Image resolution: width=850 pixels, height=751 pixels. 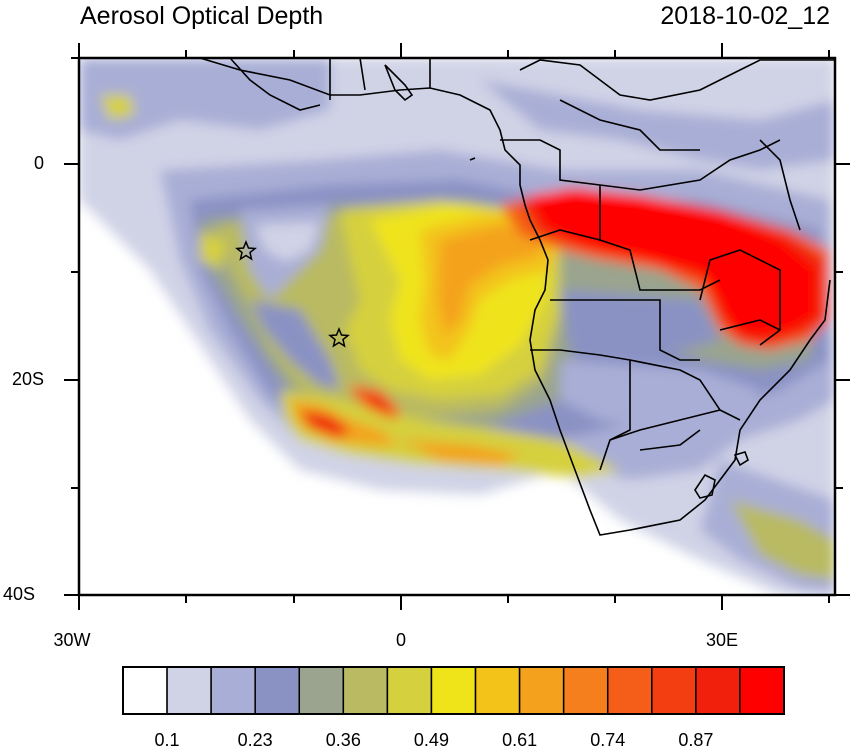 What do you see at coordinates (255, 740) in the screenshot?
I see `colorbar-label: 0.23` at bounding box center [255, 740].